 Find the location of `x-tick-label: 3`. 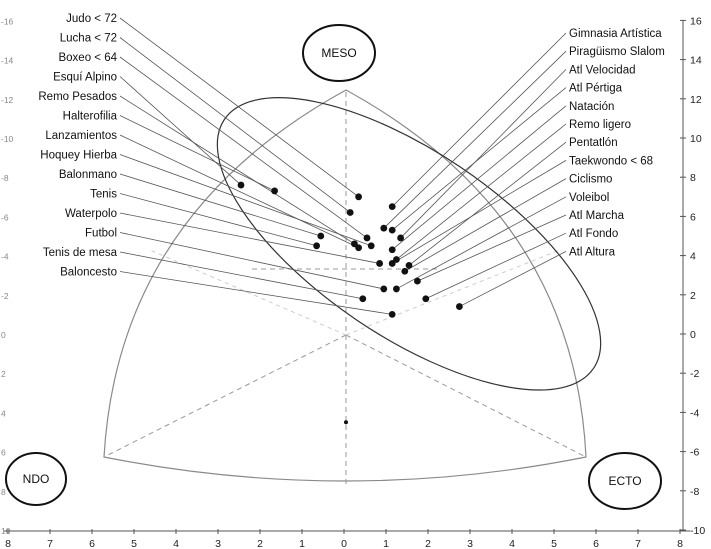

x-tick-label: 3 is located at coordinates (470, 543).